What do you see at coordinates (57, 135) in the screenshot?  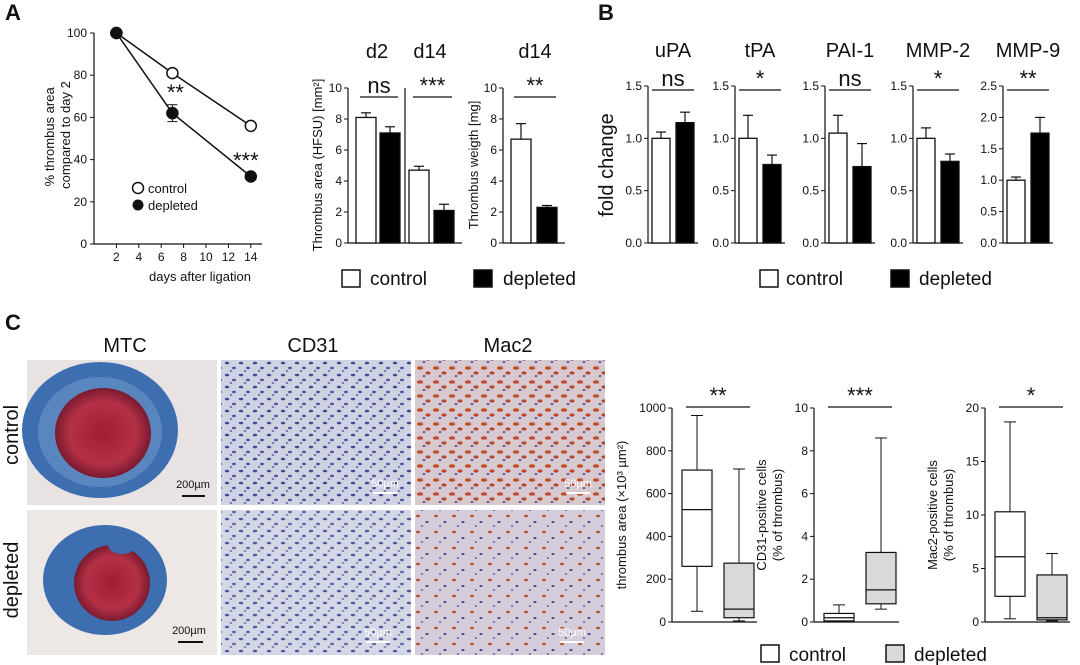 I see `a-line-ylabel: % thrombus area compared to day 2` at bounding box center [57, 135].